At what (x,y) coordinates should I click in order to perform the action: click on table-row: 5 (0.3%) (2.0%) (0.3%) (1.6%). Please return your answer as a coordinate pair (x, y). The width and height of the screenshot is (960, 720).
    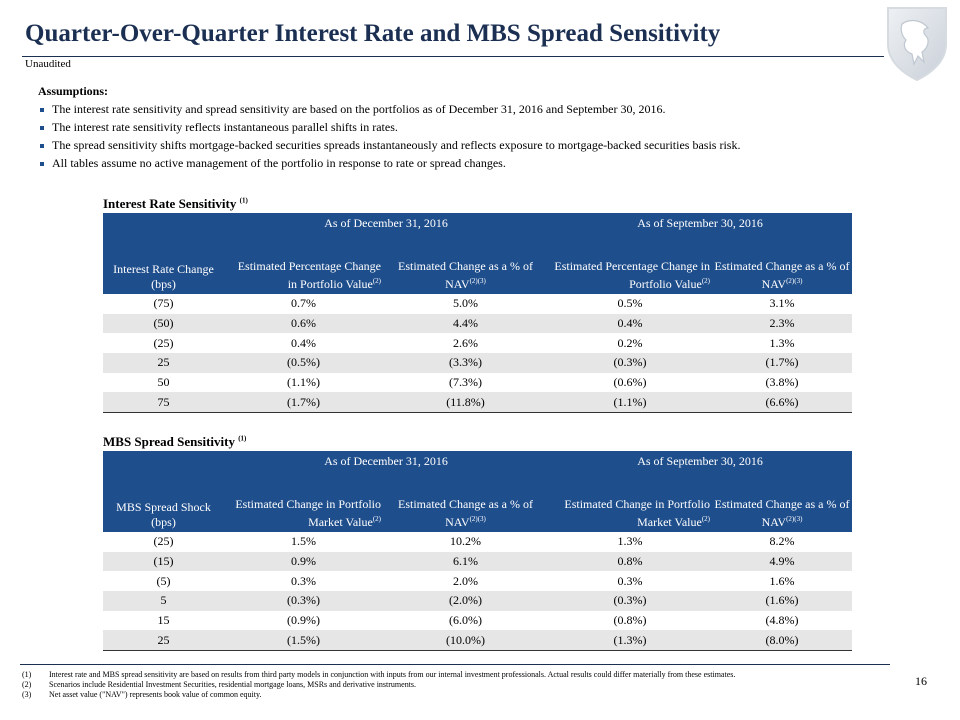
    Looking at the image, I should click on (478, 601).